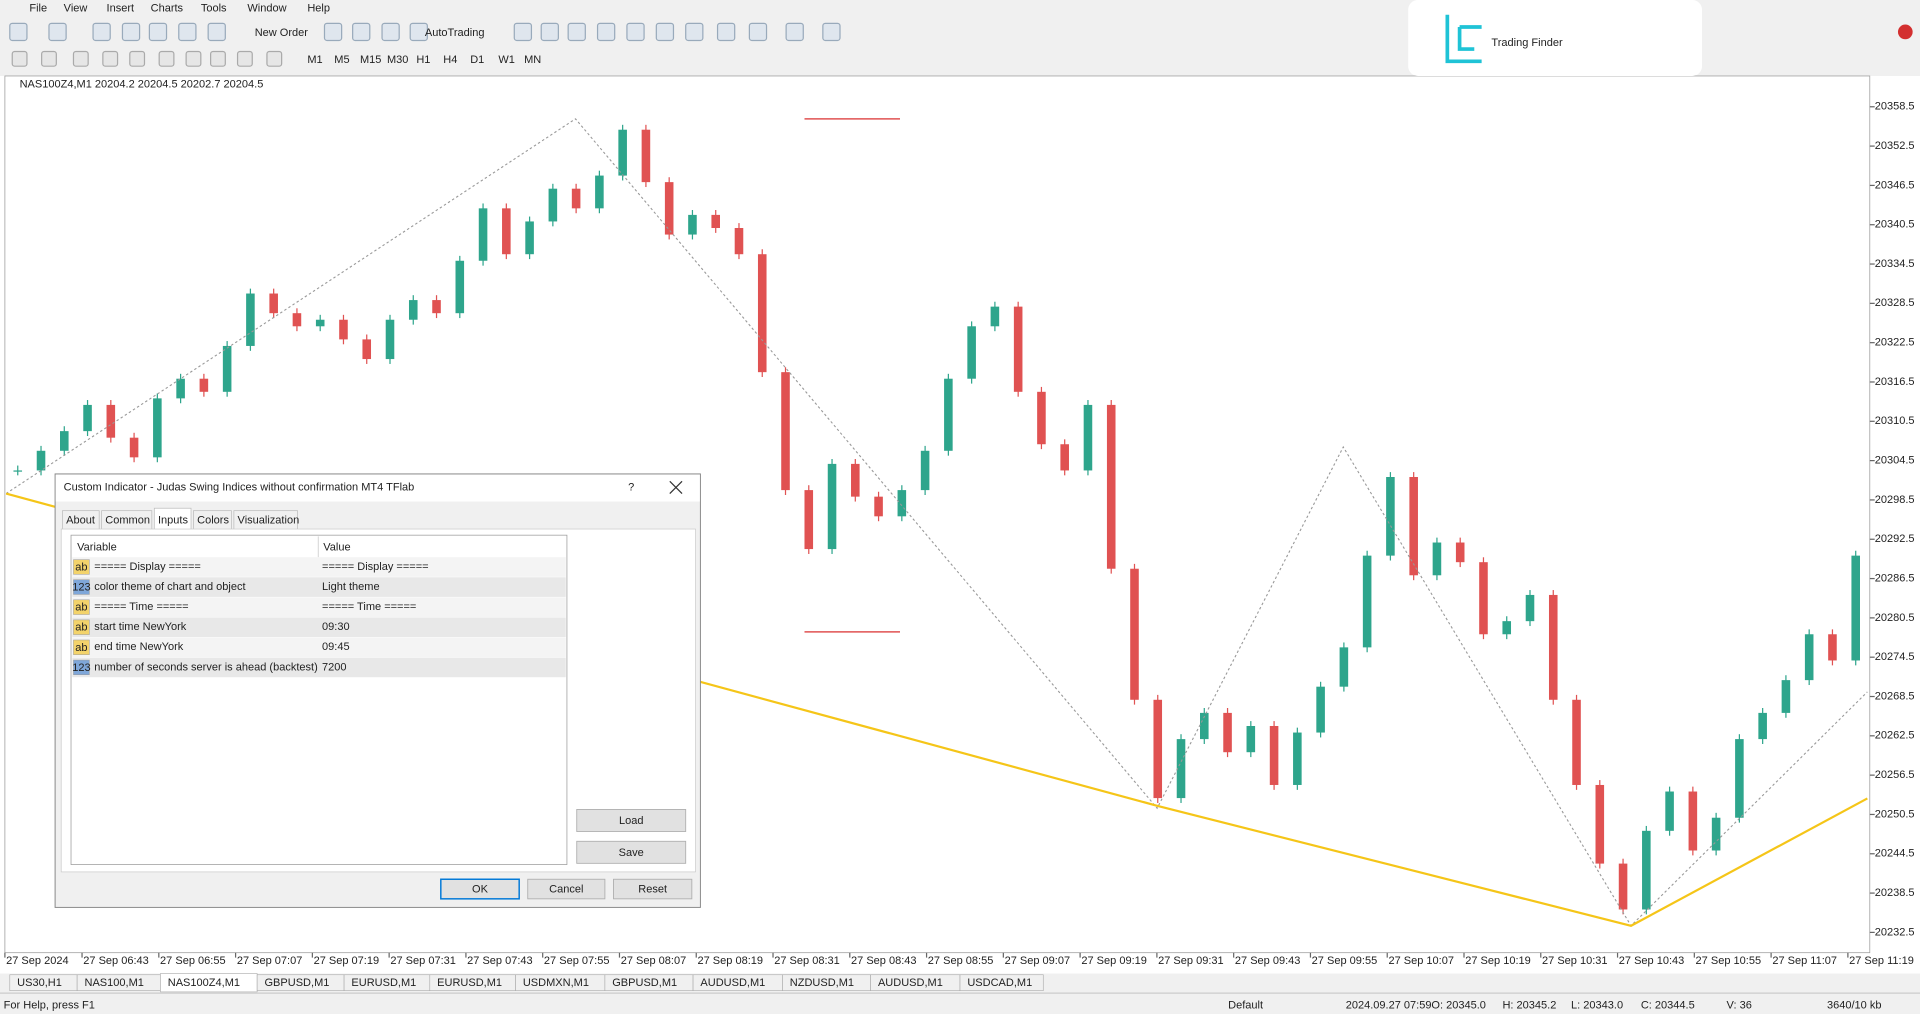 Image resolution: width=1920 pixels, height=1014 pixels. Describe the element at coordinates (318, 9) in the screenshot. I see `menu-item: Help` at that location.